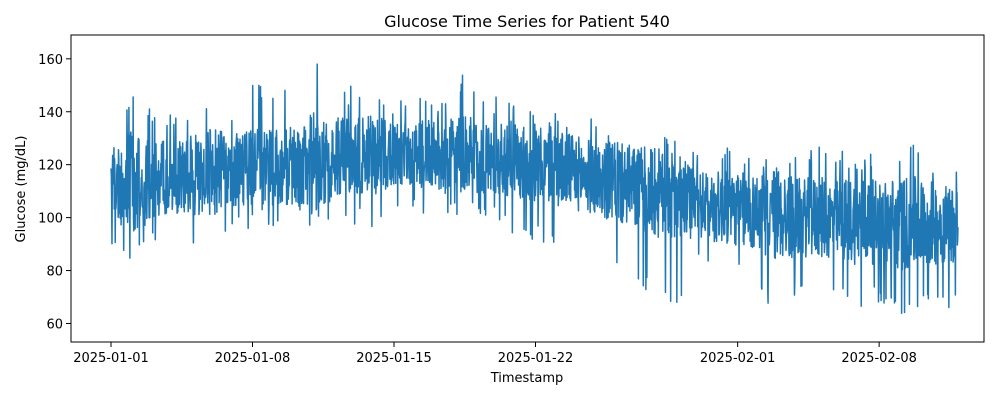 The height and width of the screenshot is (400, 1000). What do you see at coordinates (54, 192) in the screenshot?
I see `y-axis: 60 80 100 120 140 160` at bounding box center [54, 192].